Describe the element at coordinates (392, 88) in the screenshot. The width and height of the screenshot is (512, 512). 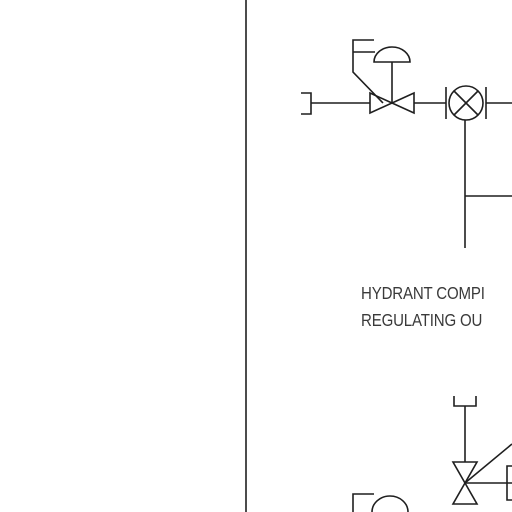
I see `pressure-regulating-valve-icon` at that location.